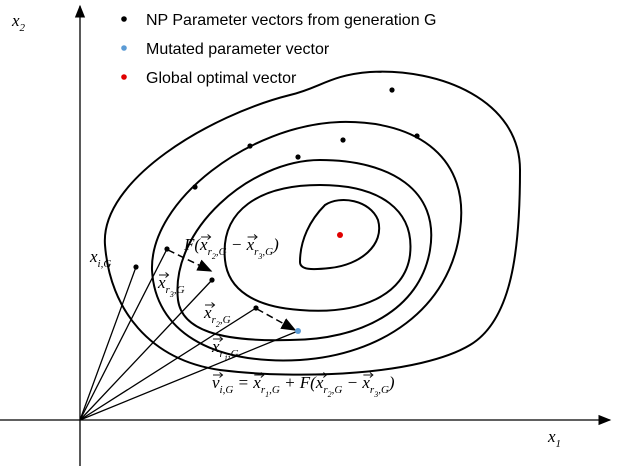 The width and height of the screenshot is (624, 472). Describe the element at coordinates (192, 244) in the screenshot. I see `math-run: F(` at that location.